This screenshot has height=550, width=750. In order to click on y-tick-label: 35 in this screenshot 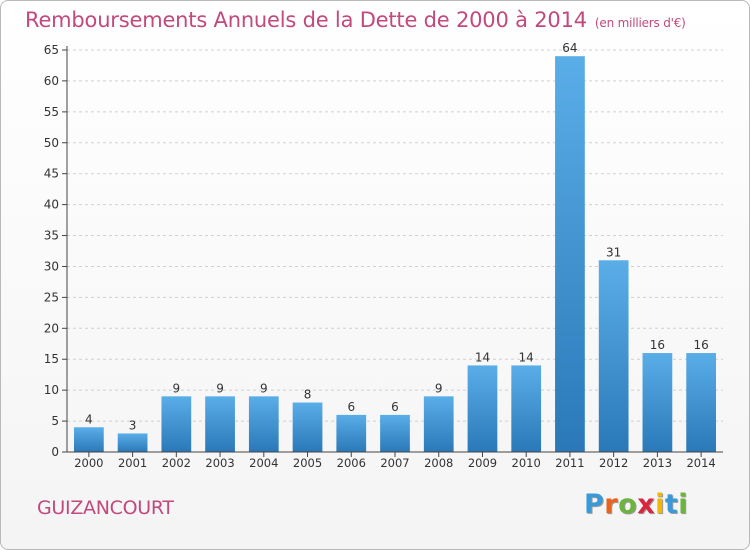, I will do `click(51, 236)`.